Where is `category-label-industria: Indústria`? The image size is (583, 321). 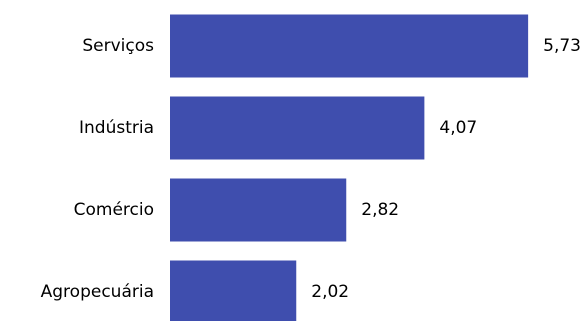 category-label-industria: Indústria is located at coordinates (116, 128).